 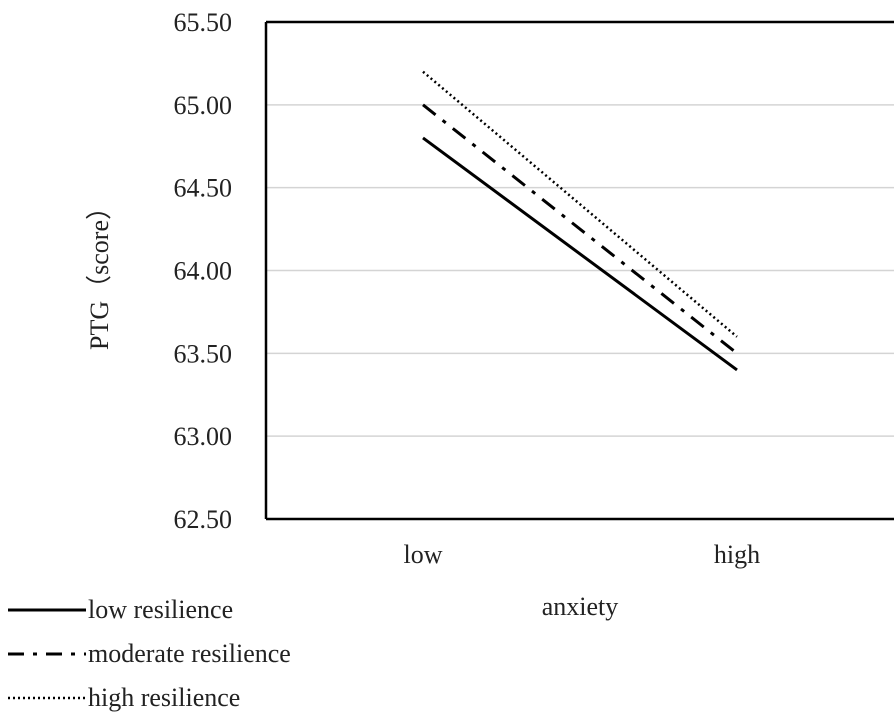 I want to click on legend-label: low resilience, so click(x=161, y=609).